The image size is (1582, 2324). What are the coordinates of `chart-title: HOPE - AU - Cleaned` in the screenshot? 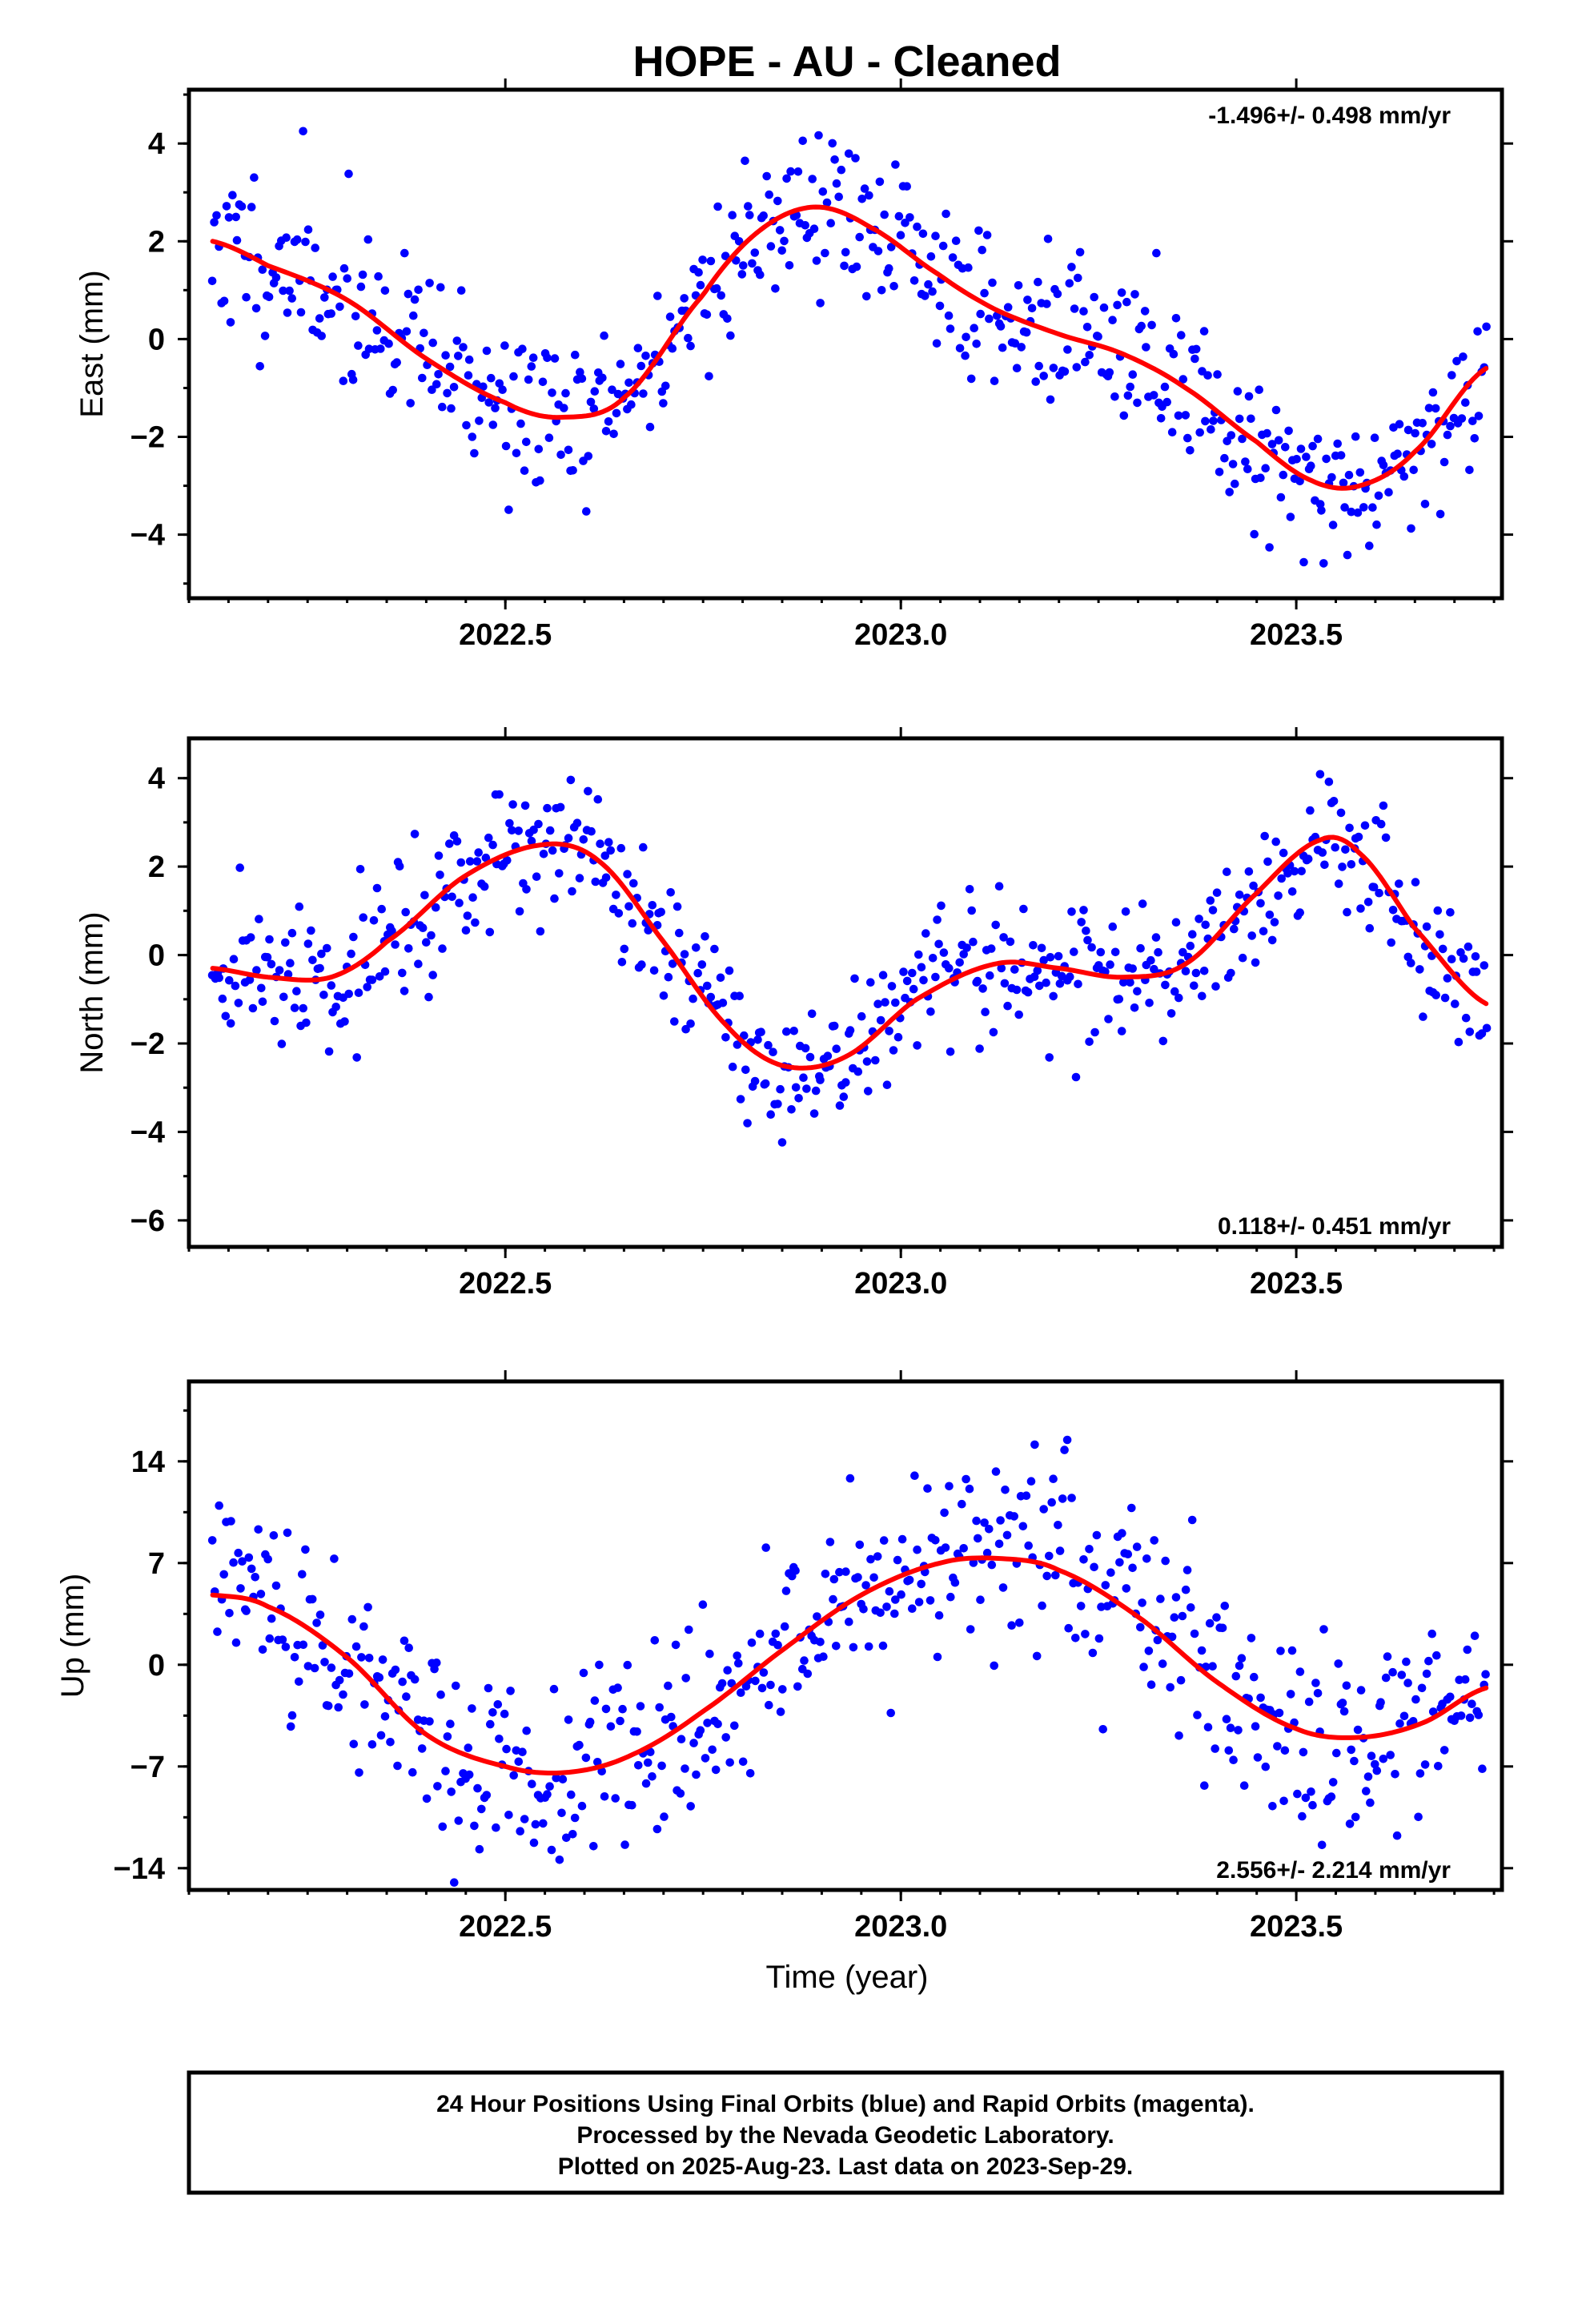 It's located at (847, 62).